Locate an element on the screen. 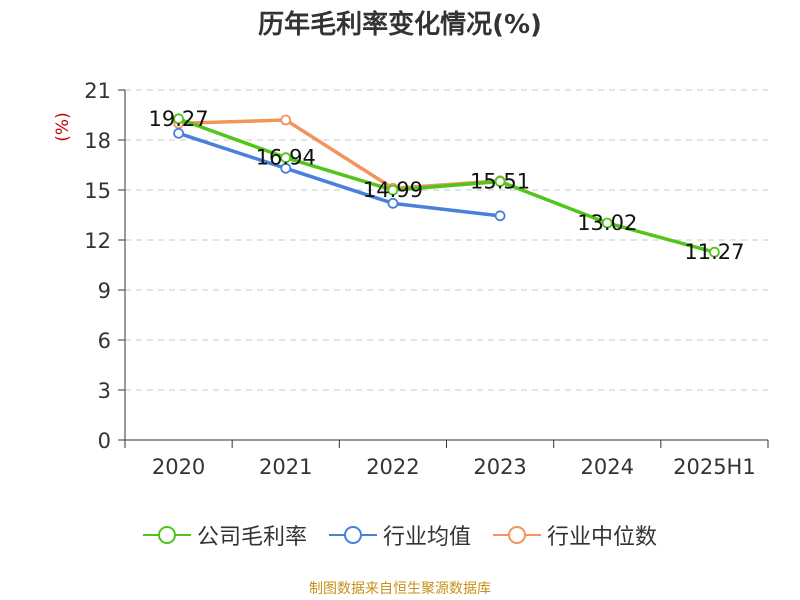 The image size is (800, 600). x-tick-label: 2025H1 is located at coordinates (714, 467).